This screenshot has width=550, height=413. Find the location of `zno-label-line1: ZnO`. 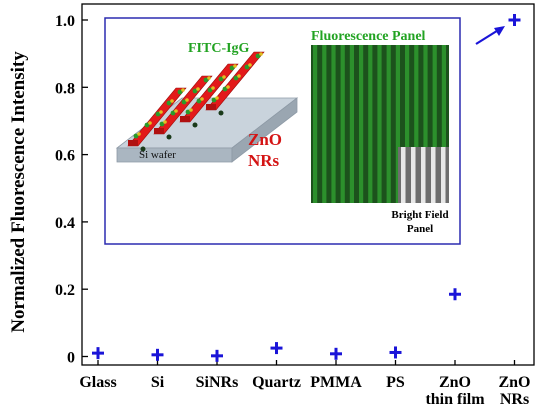

zno-label-line1: ZnO is located at coordinates (265, 139).